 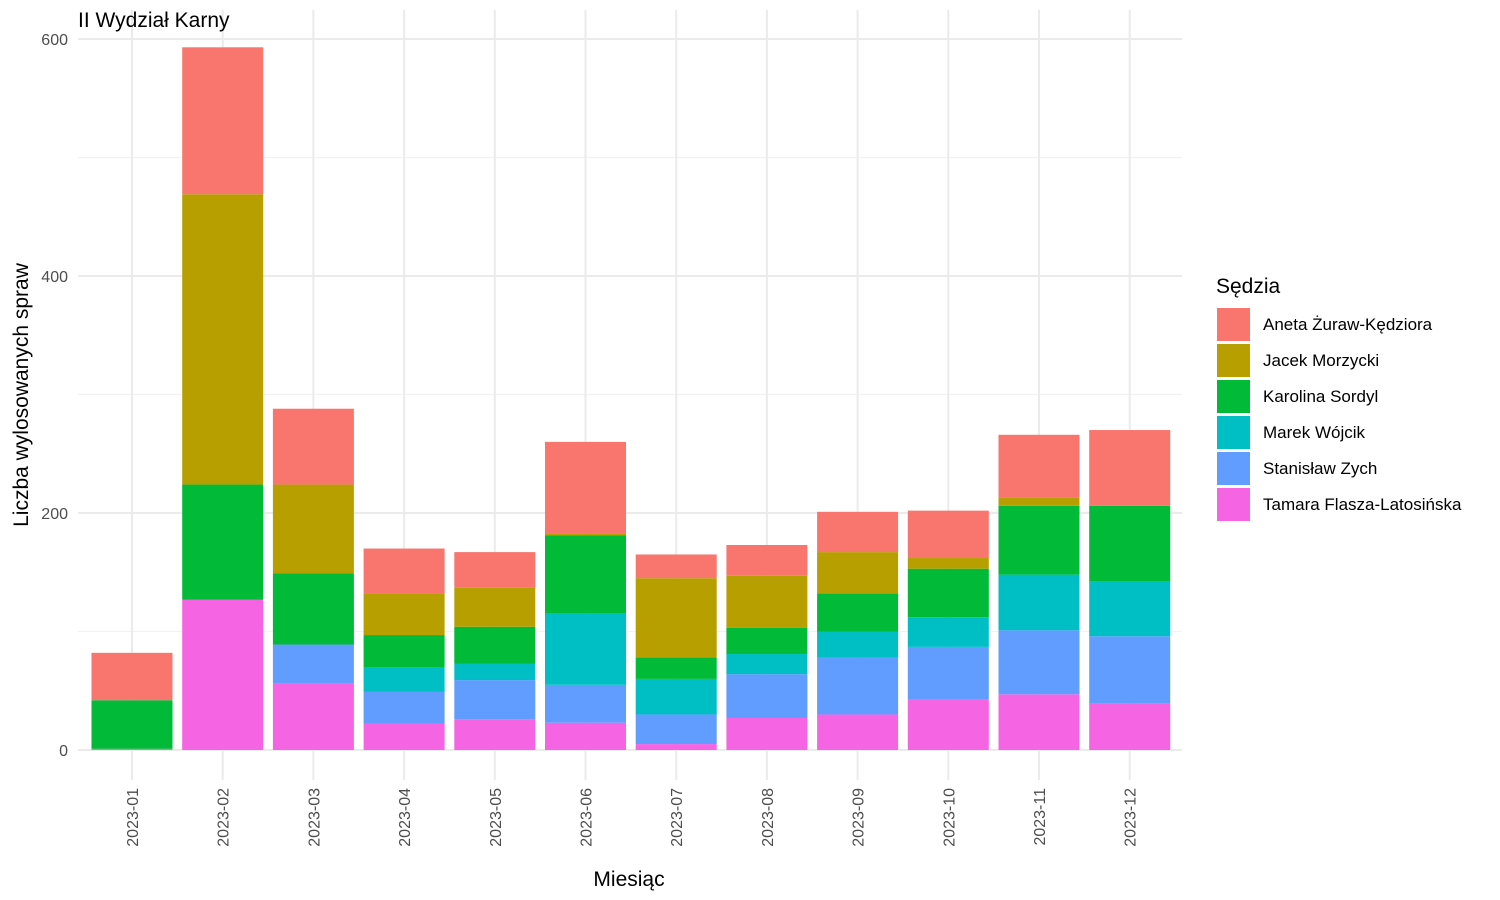 I want to click on x-tick-label: 2023-11, so click(x=1040, y=817).